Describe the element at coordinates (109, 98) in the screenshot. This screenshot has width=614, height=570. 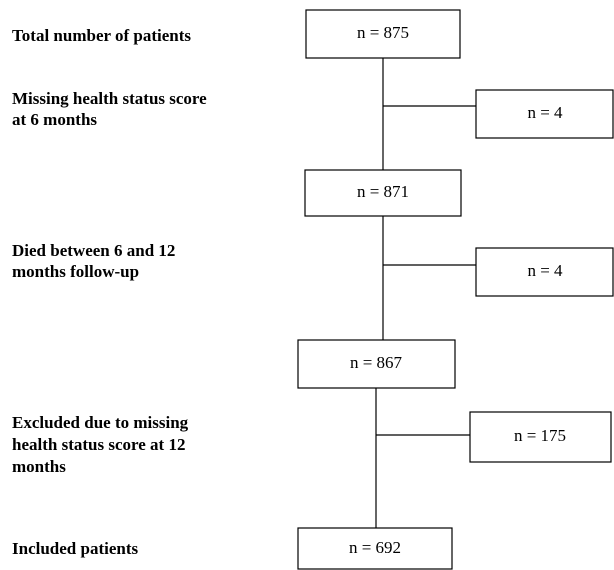
I see `step-label: Missing health status score` at that location.